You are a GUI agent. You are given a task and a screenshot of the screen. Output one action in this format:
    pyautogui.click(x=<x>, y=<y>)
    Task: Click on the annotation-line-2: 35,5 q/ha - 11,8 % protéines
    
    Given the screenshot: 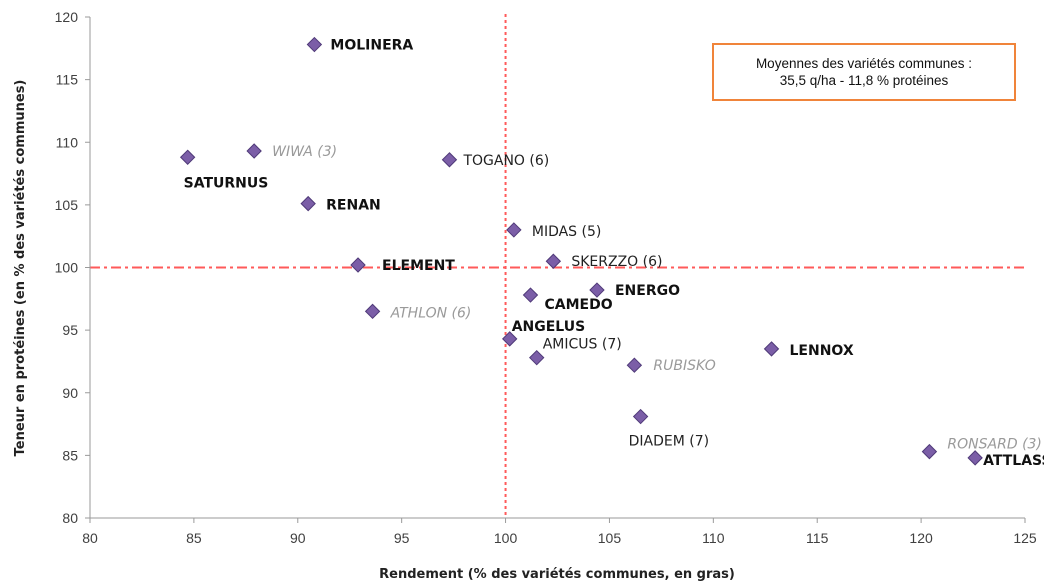 What is the action you would take?
    pyautogui.click(x=864, y=80)
    